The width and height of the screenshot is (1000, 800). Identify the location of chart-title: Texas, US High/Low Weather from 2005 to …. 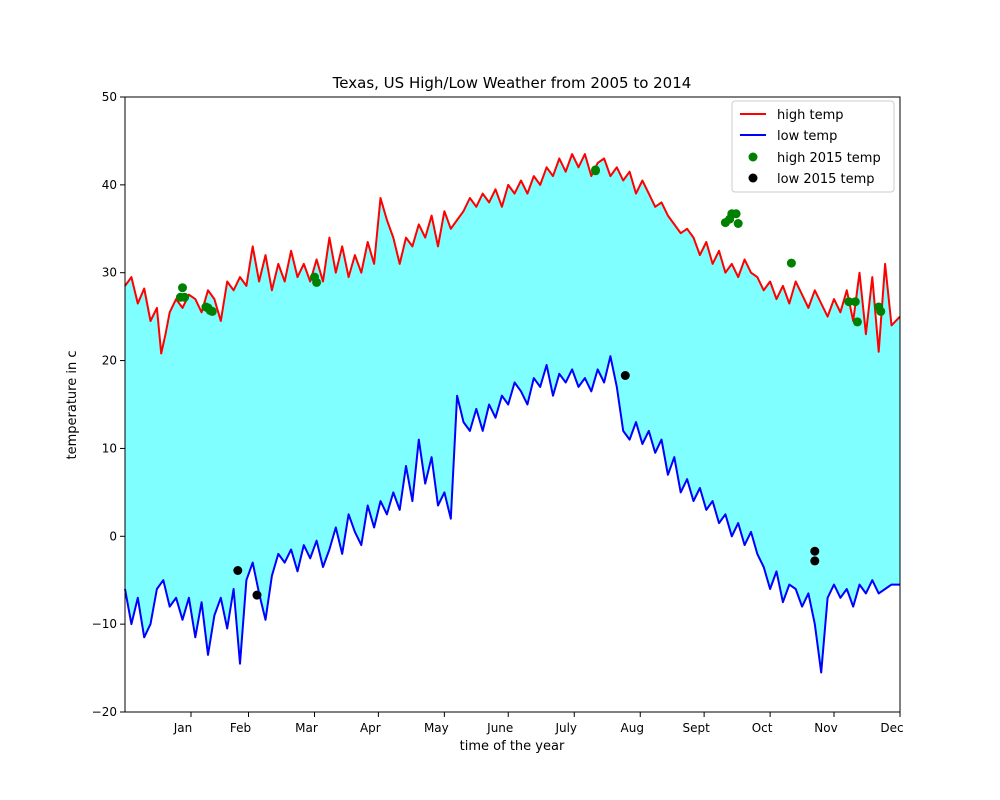
(512, 83).